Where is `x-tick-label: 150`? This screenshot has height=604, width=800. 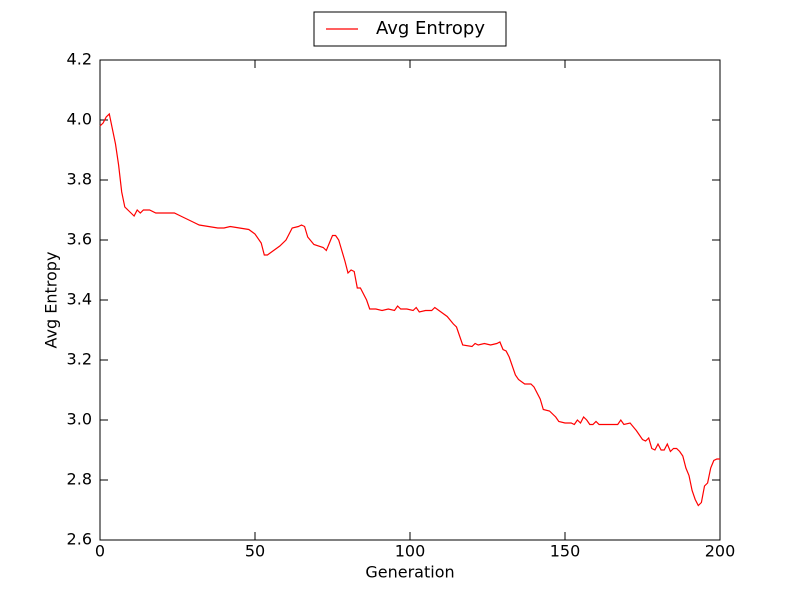 x-tick-label: 150 is located at coordinates (565, 551).